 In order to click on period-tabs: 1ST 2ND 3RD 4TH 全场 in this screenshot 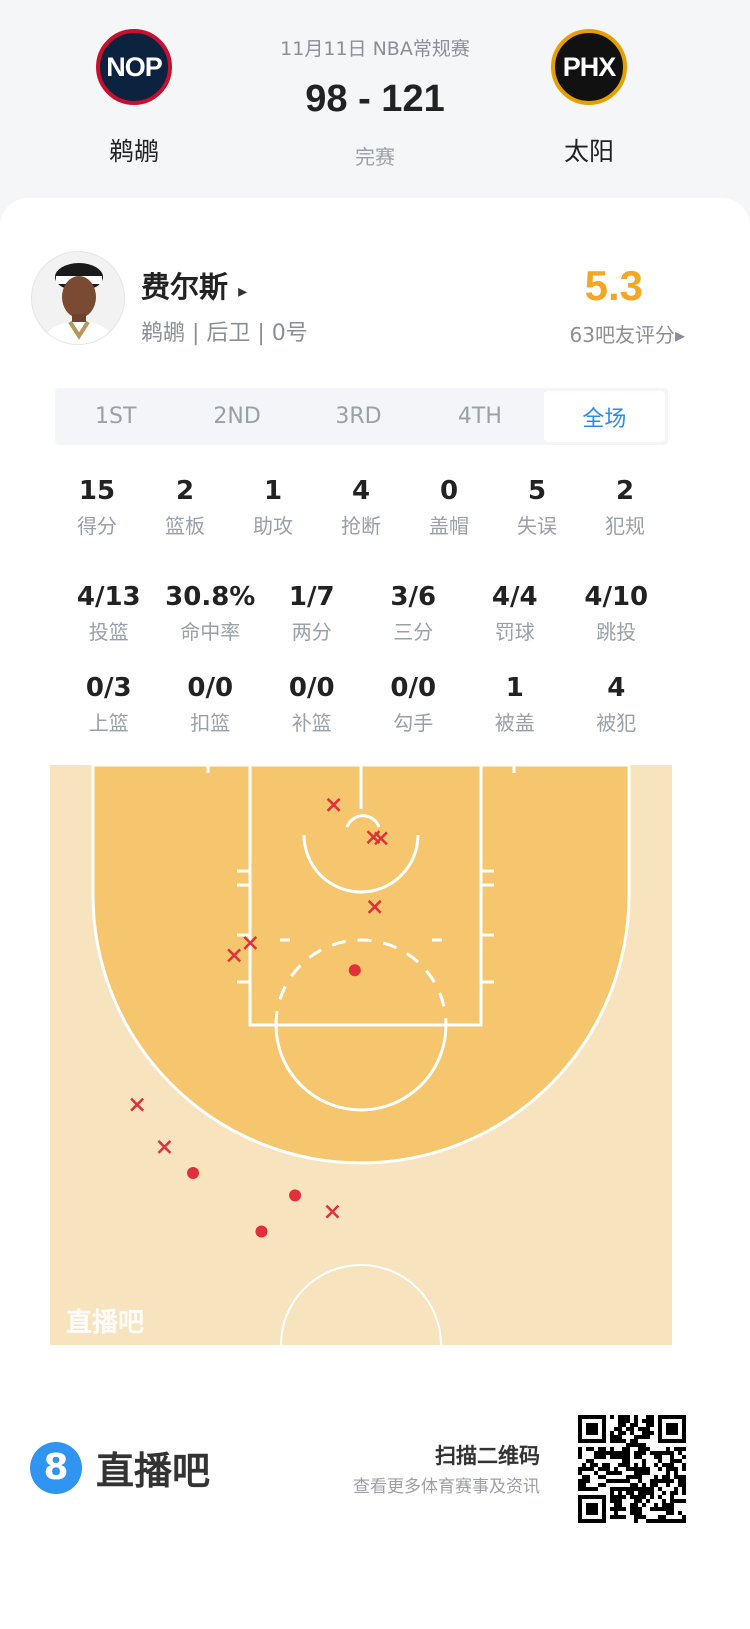, I will do `click(361, 416)`.